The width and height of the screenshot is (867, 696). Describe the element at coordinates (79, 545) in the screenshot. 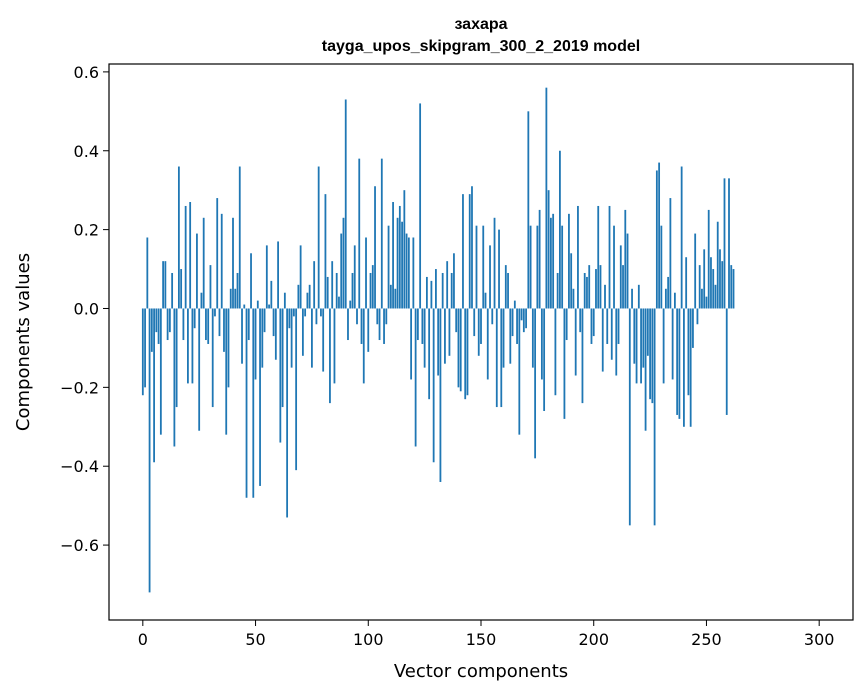

I see `y-tick-label: −0.6` at that location.